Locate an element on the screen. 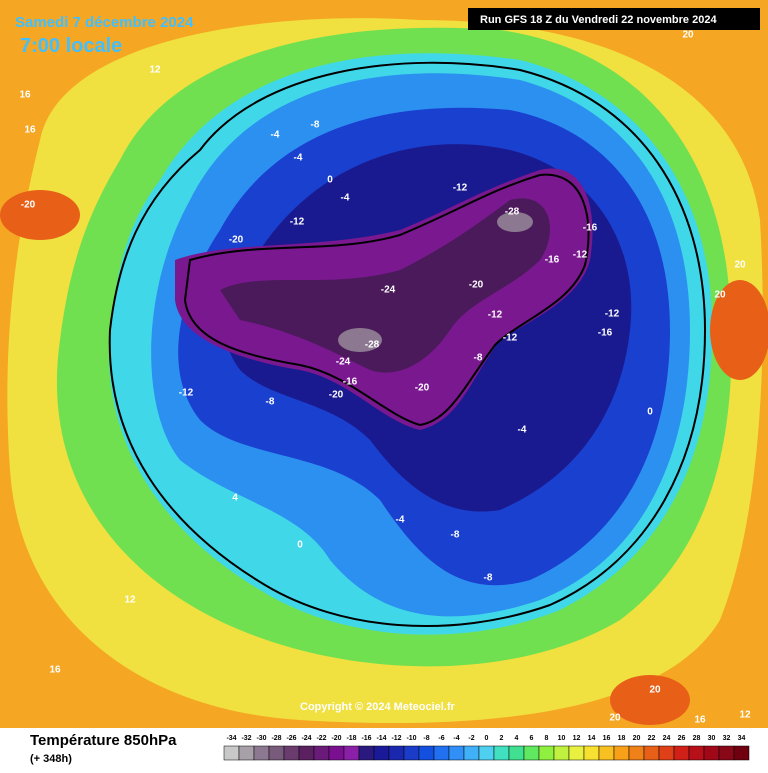  scale-label: 18 is located at coordinates (622, 738).